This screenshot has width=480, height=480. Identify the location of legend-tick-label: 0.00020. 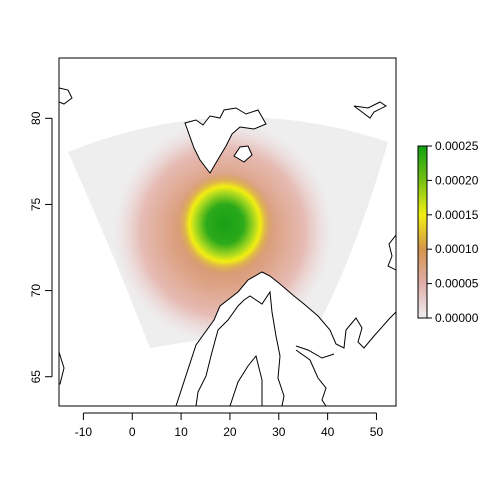
(457, 180).